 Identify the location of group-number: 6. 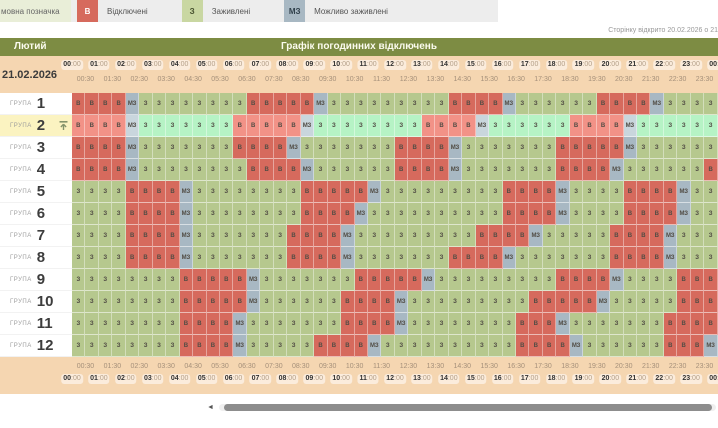
(41, 213).